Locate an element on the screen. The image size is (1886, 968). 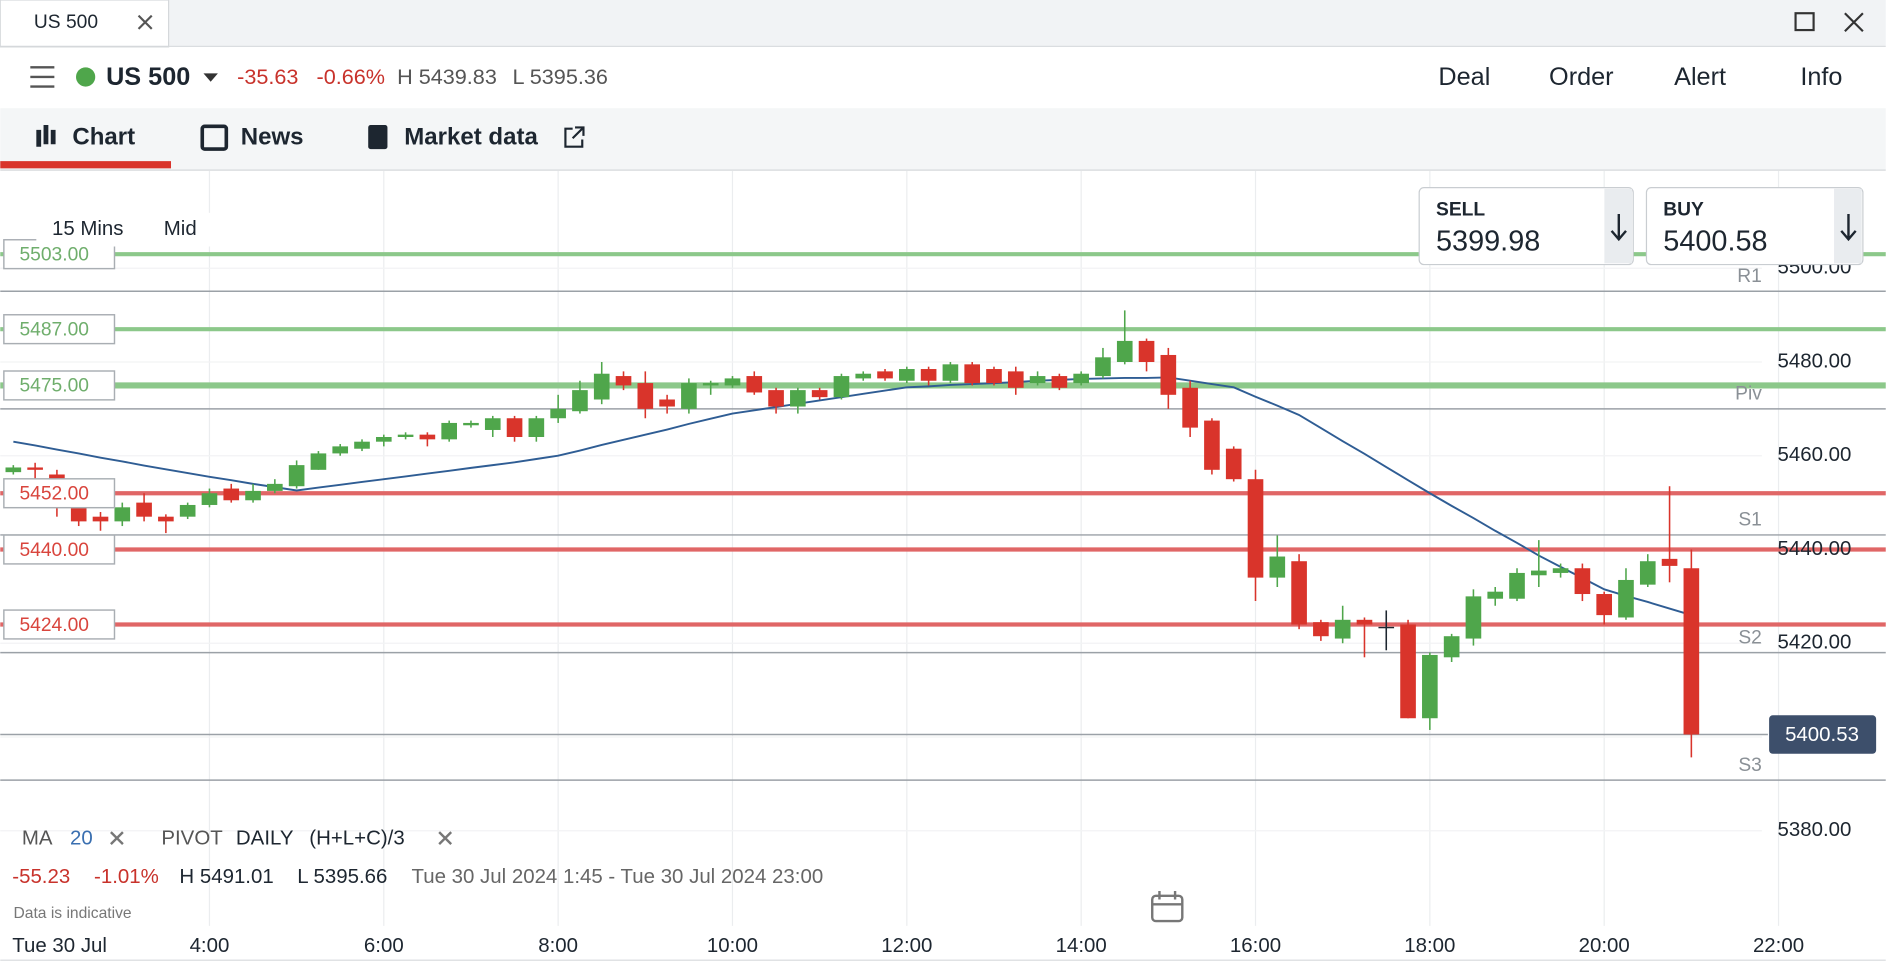
nav-tab: Chart is located at coordinates (103, 137).